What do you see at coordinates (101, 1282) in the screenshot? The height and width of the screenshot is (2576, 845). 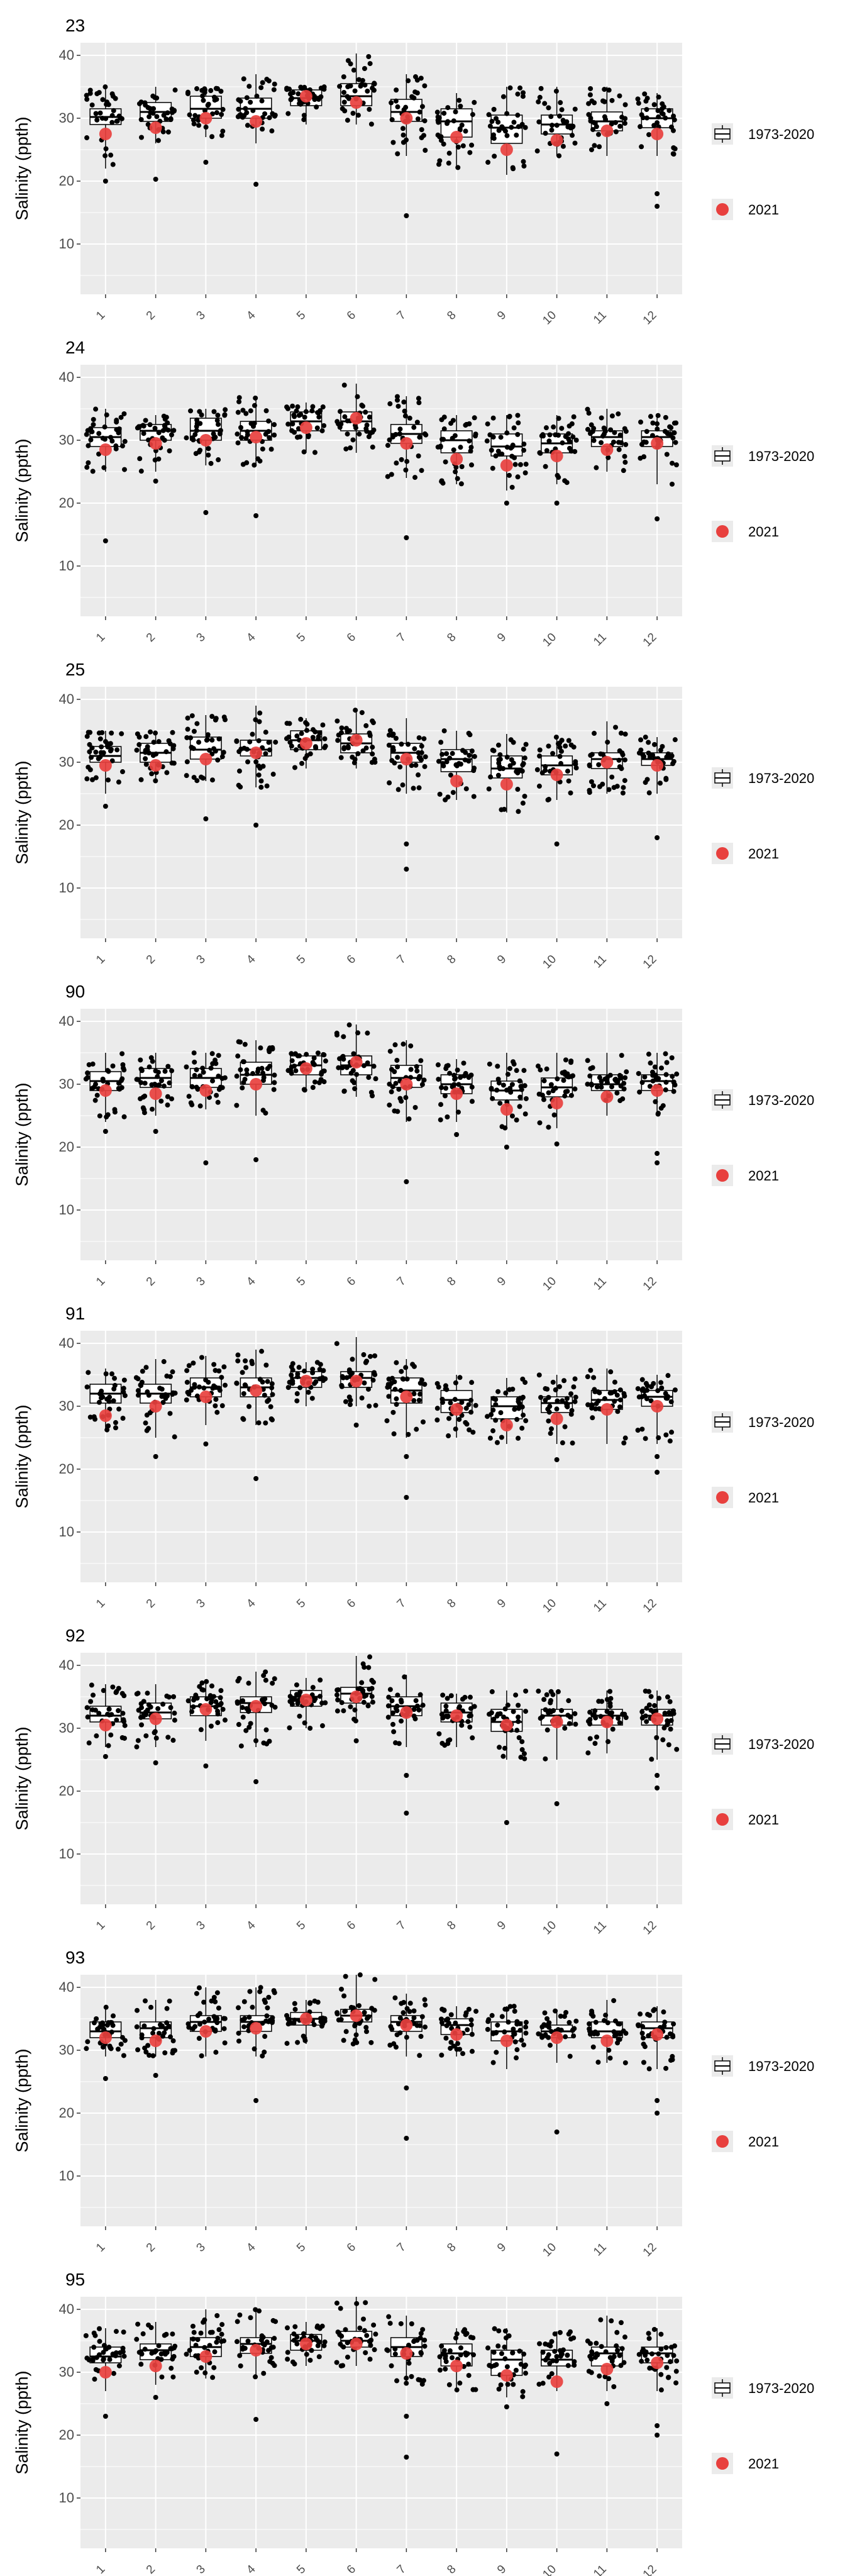 I see `x-tick-label: 1` at bounding box center [101, 1282].